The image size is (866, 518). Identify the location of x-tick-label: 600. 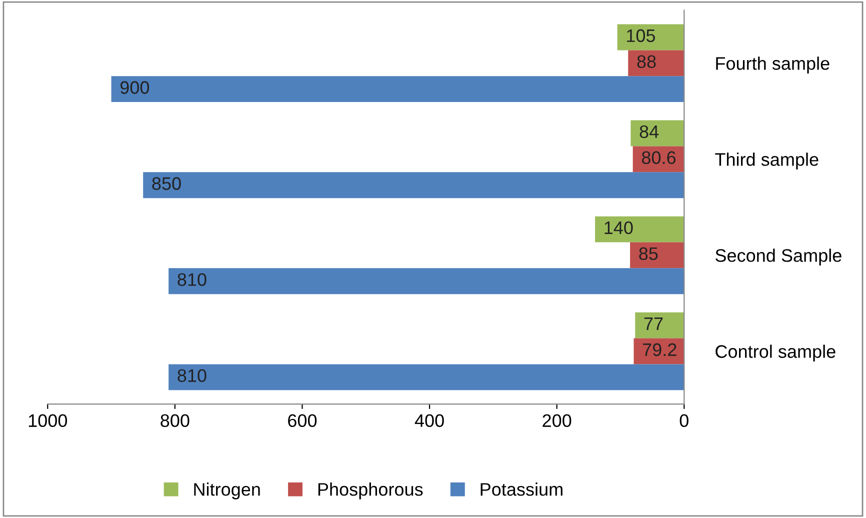
(302, 421).